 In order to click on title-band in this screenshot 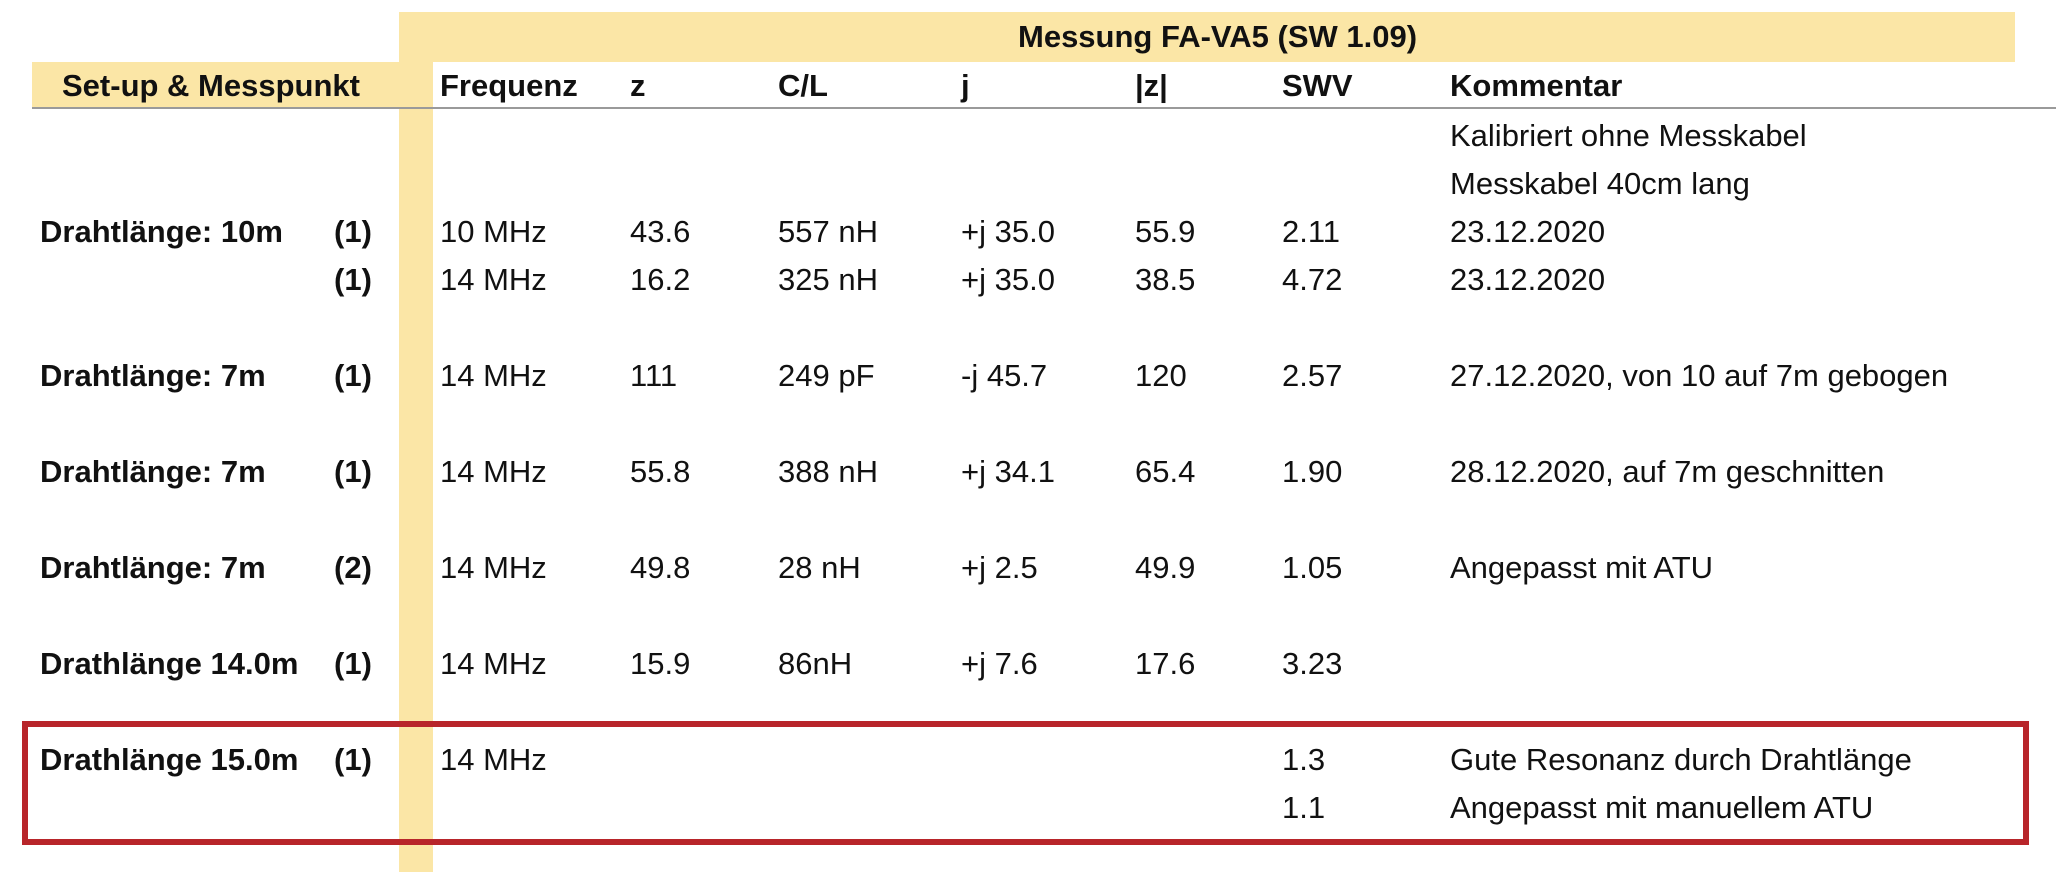, I will do `click(1207, 37)`.